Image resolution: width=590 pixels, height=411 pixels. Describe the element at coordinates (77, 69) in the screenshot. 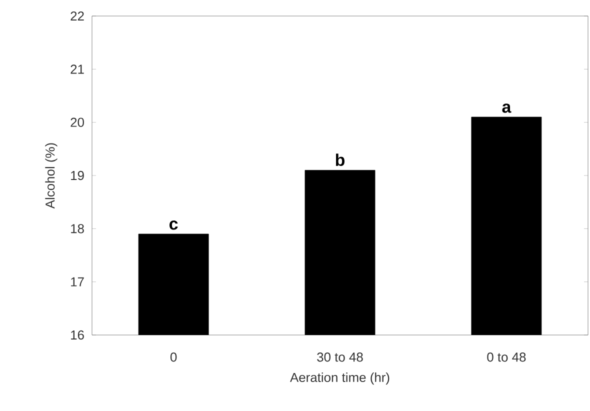

I see `y-tick-label: 21` at that location.